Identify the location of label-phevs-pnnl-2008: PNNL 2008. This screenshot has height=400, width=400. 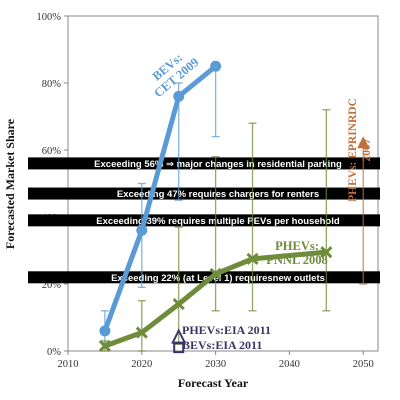
(296, 260).